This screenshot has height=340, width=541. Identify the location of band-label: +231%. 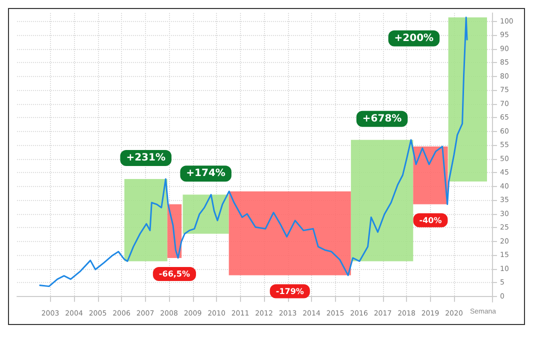
(146, 158).